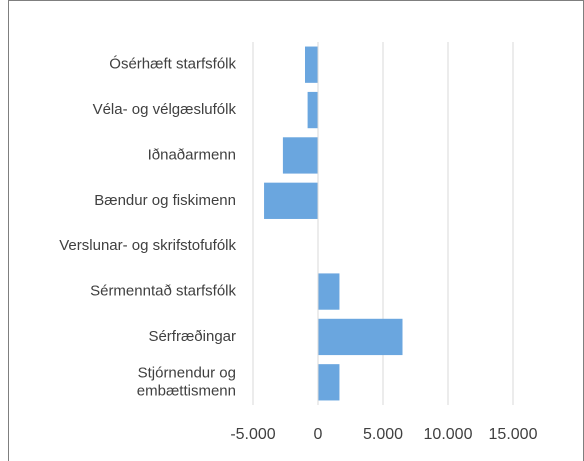  Describe the element at coordinates (172, 64) in the screenshot. I see `y-tick-label: Ósérhæft starfsfólk` at that location.